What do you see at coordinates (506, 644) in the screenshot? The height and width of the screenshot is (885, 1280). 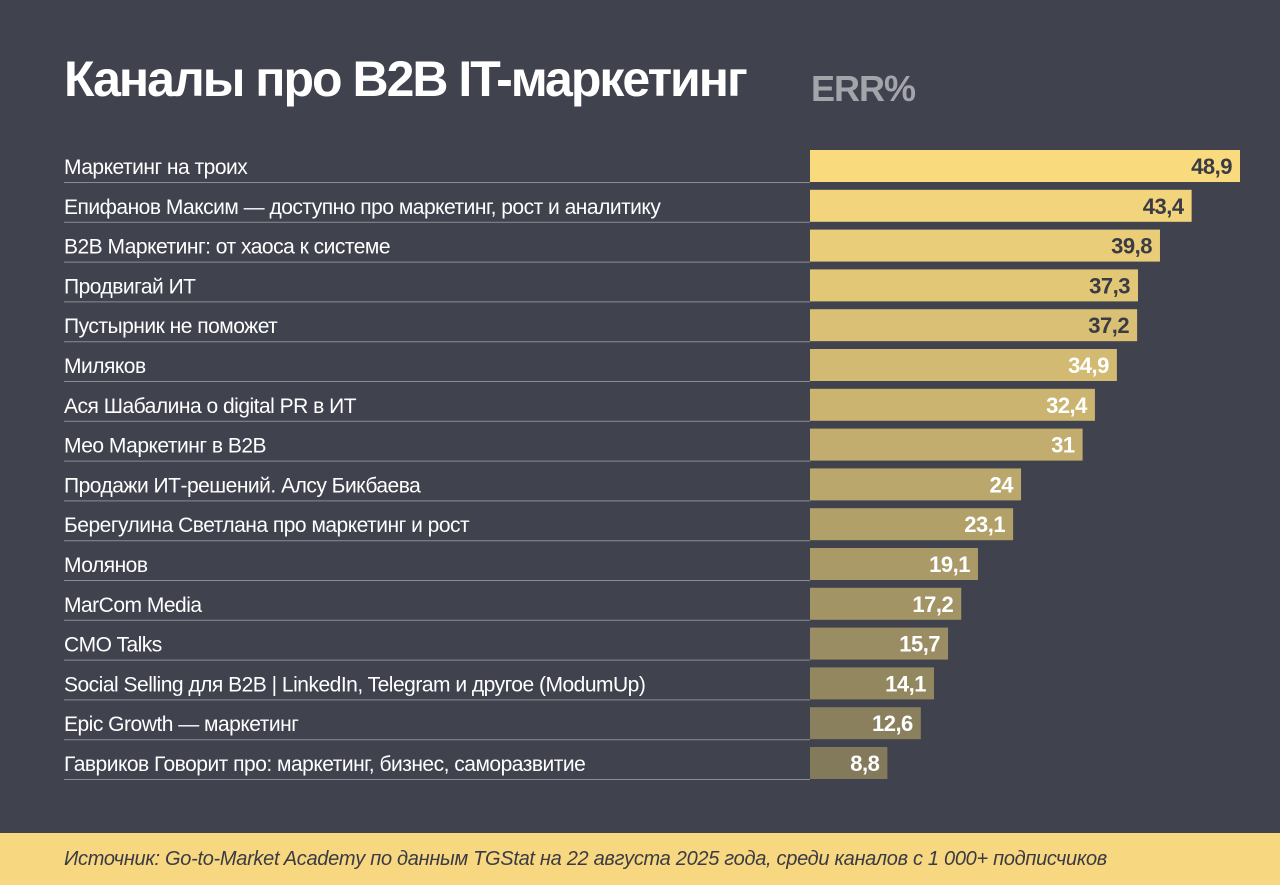 I see `bar-row: CMO Talks 15,7` at bounding box center [506, 644].